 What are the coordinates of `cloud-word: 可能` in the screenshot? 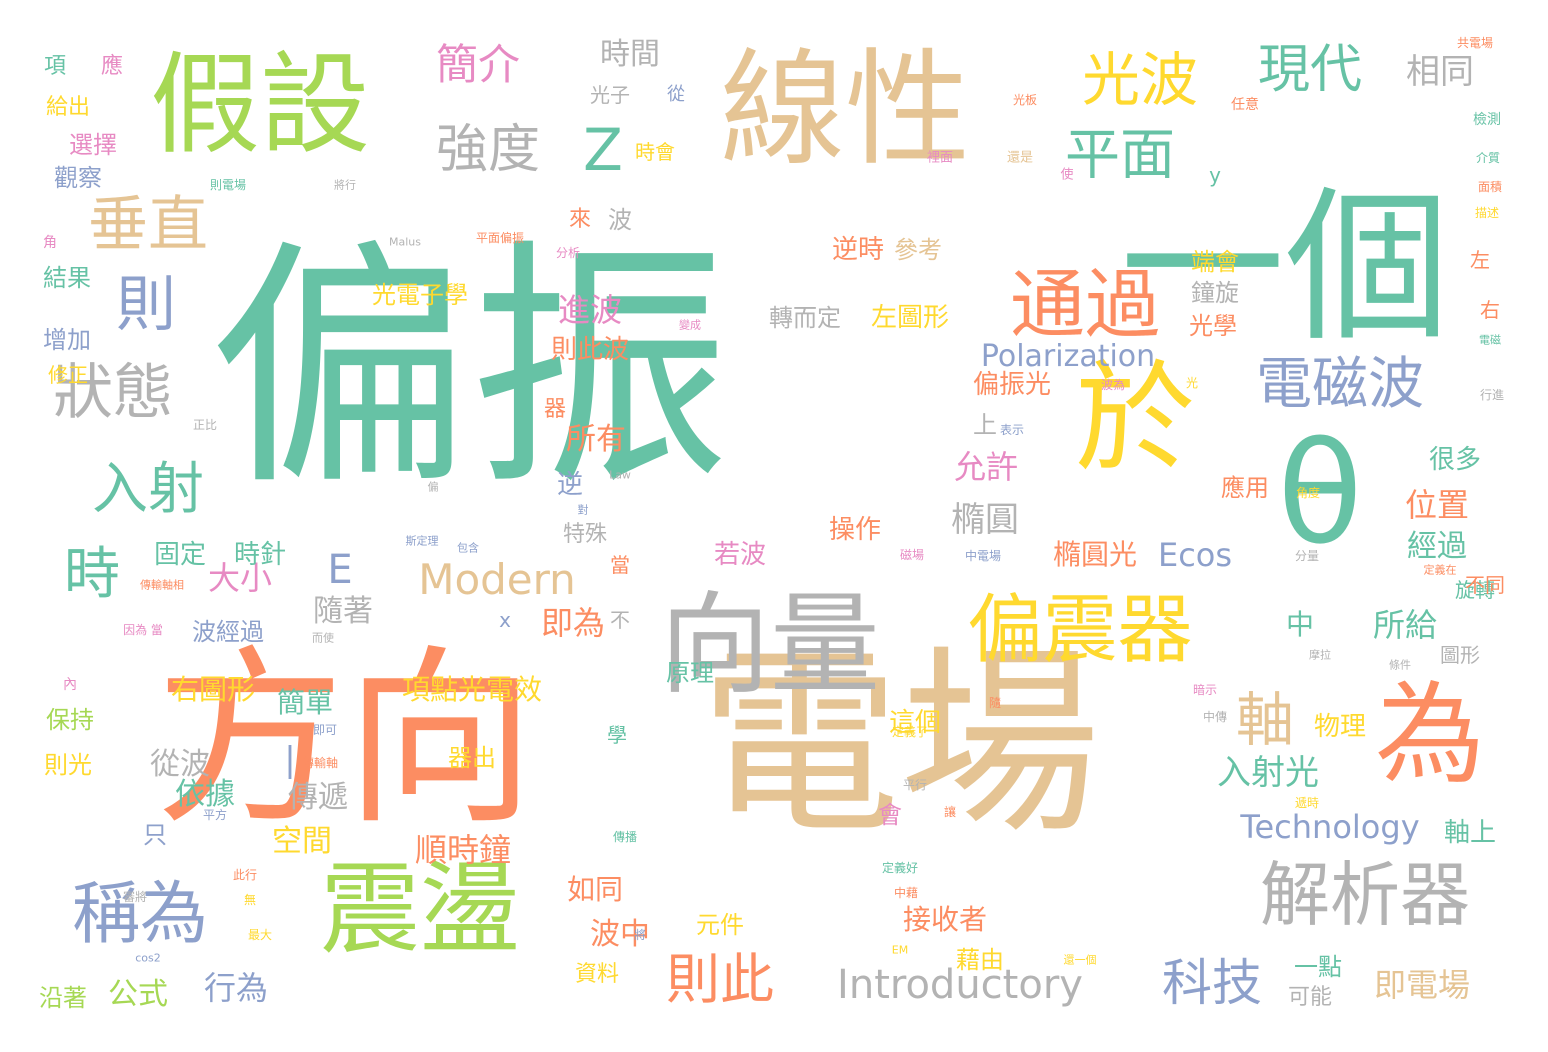 It's located at (1310, 997).